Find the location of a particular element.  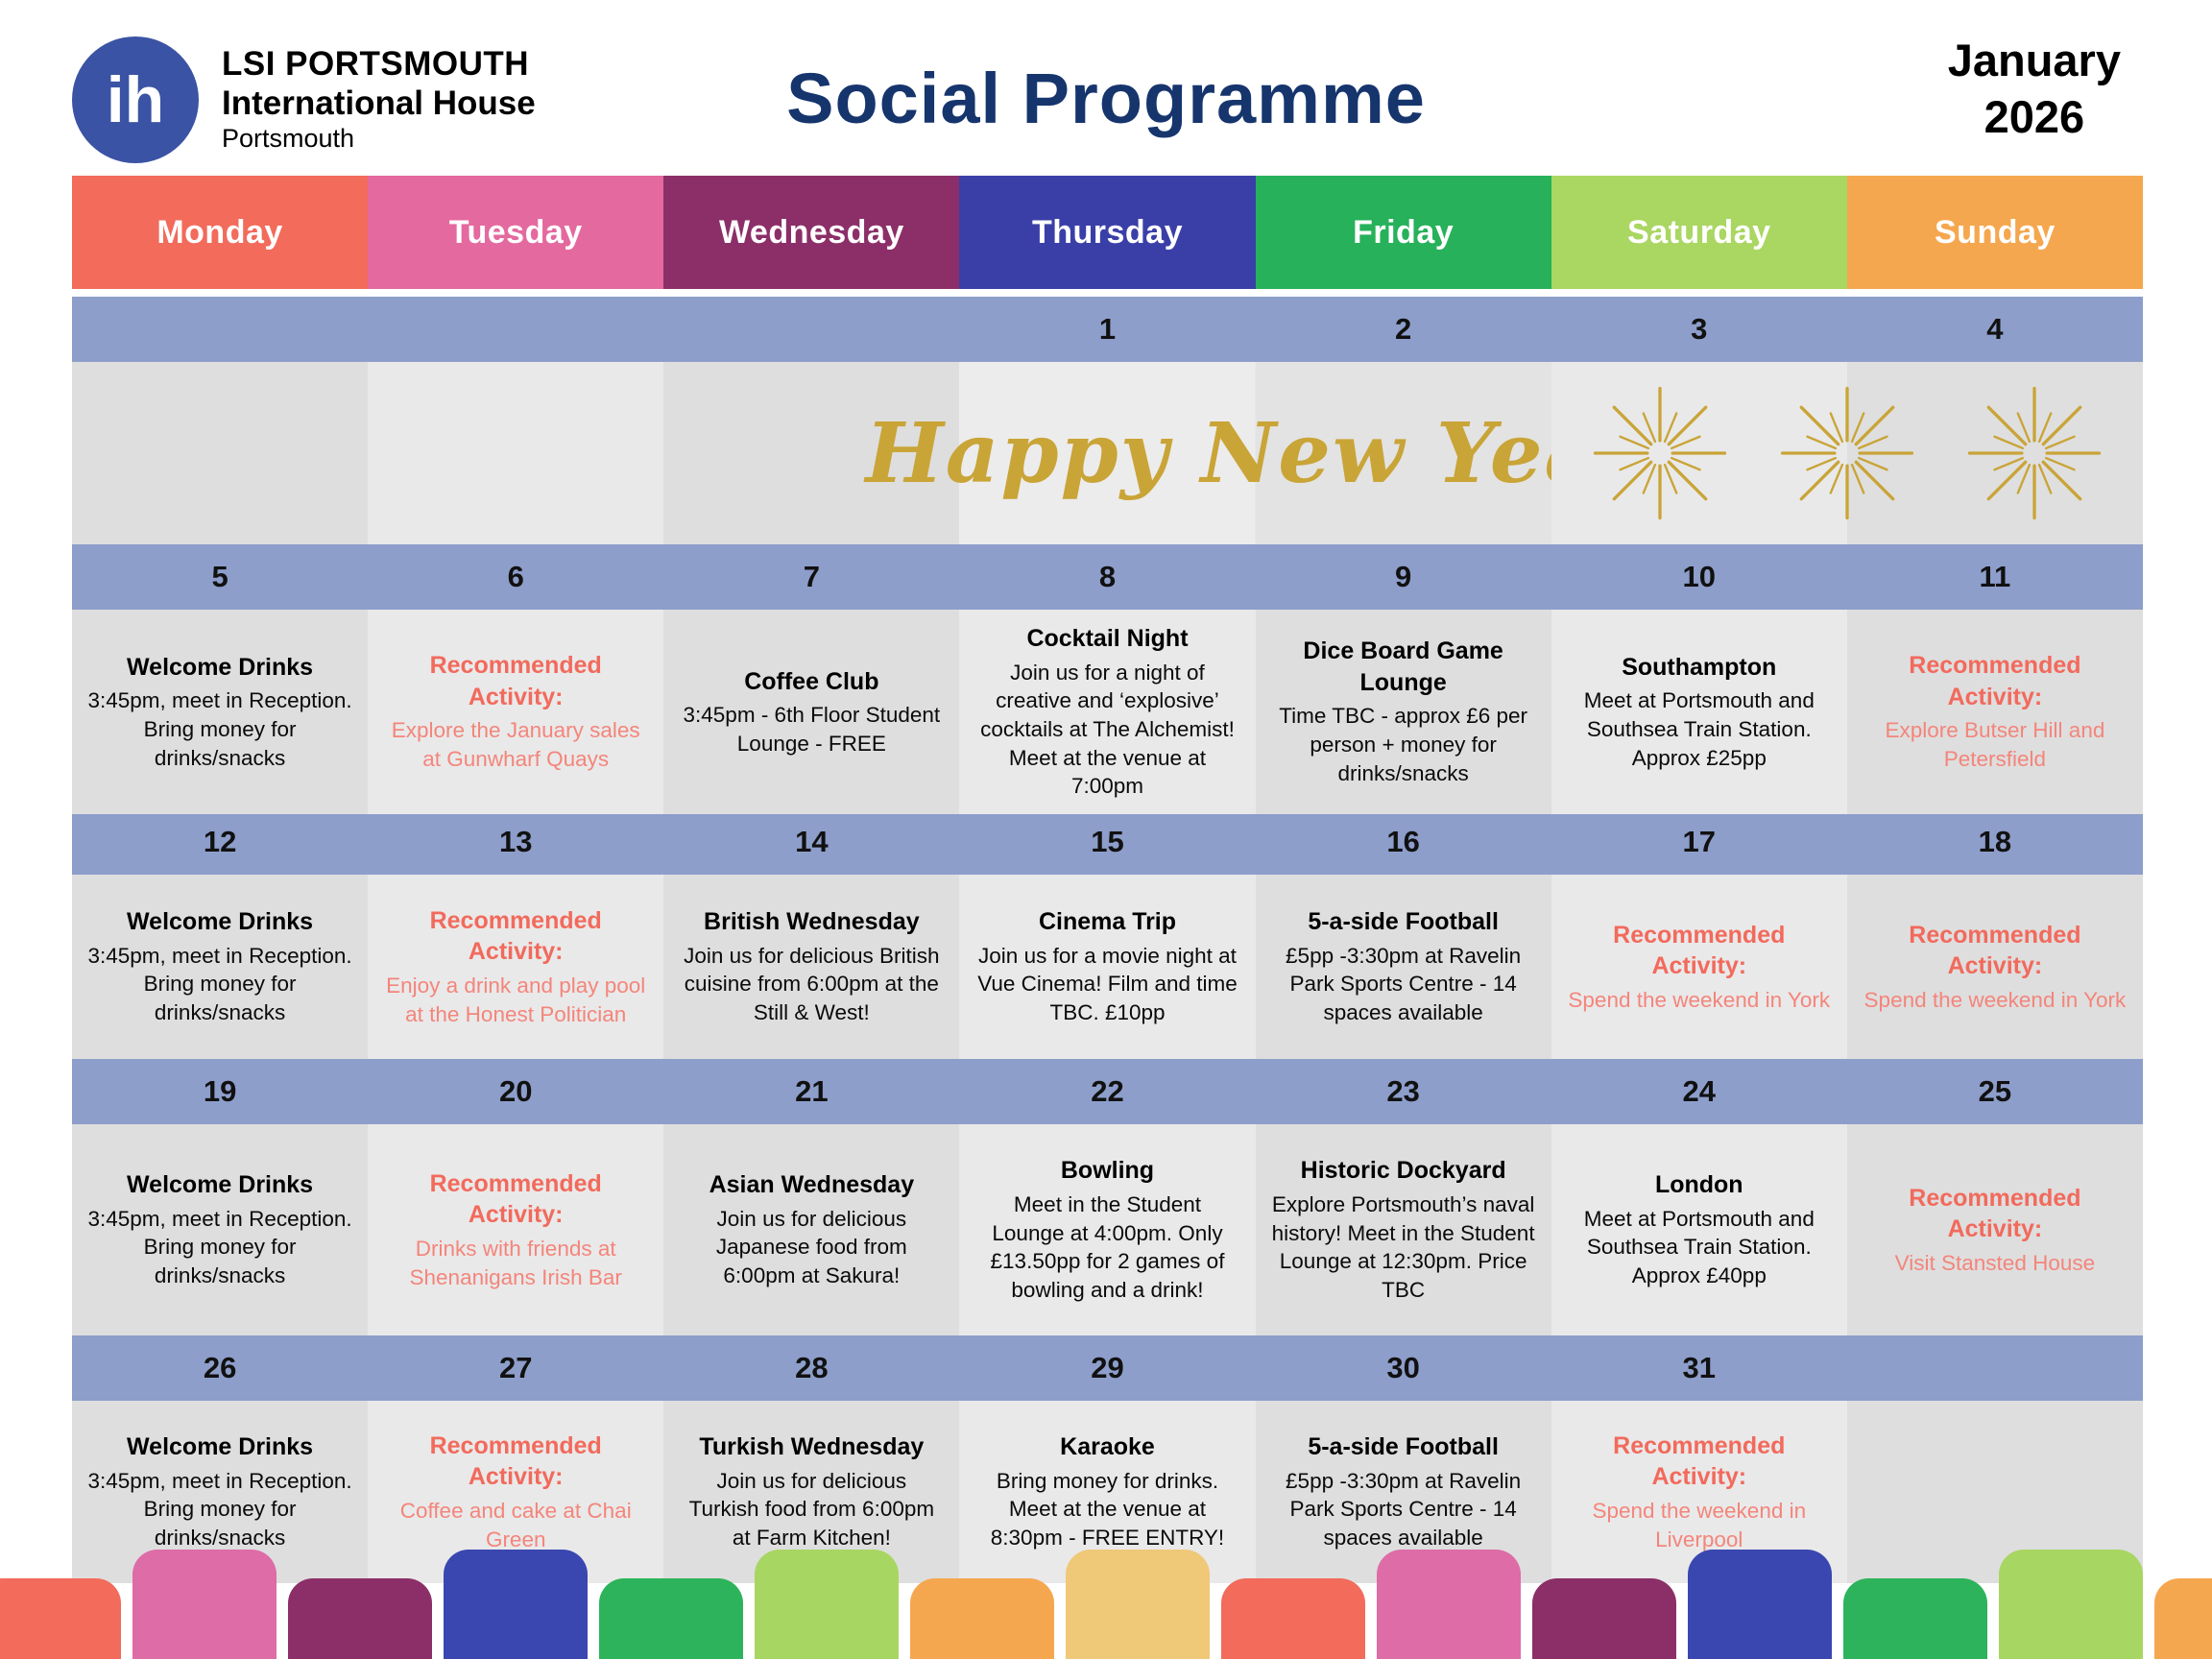

fireworks-decoration is located at coordinates (1847, 453).